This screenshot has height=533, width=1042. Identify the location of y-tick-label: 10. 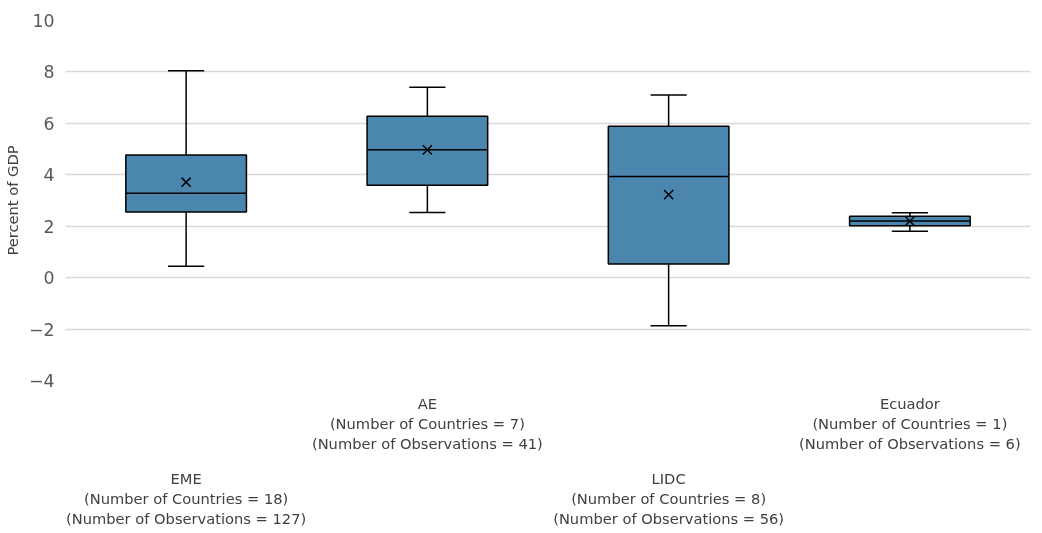
(43, 21).